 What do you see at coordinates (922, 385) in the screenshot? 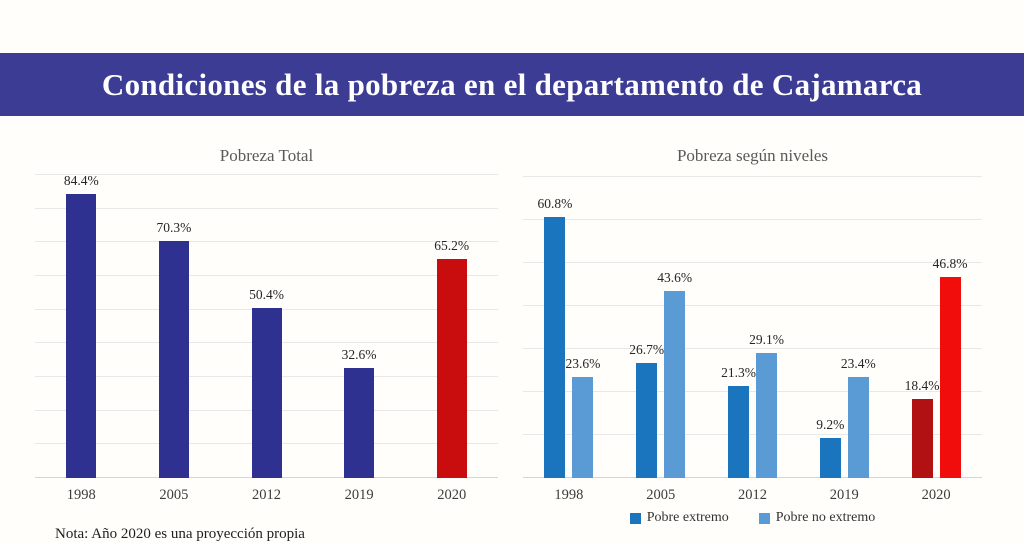
I see `bar-value-label: 18.4%` at bounding box center [922, 385].